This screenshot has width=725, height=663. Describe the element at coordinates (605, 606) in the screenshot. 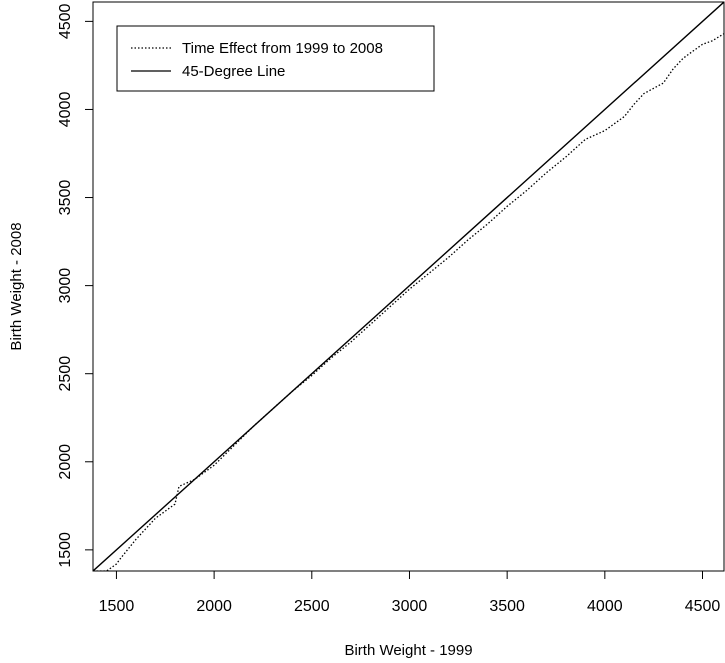

I see `x-tick-label: 4000` at that location.